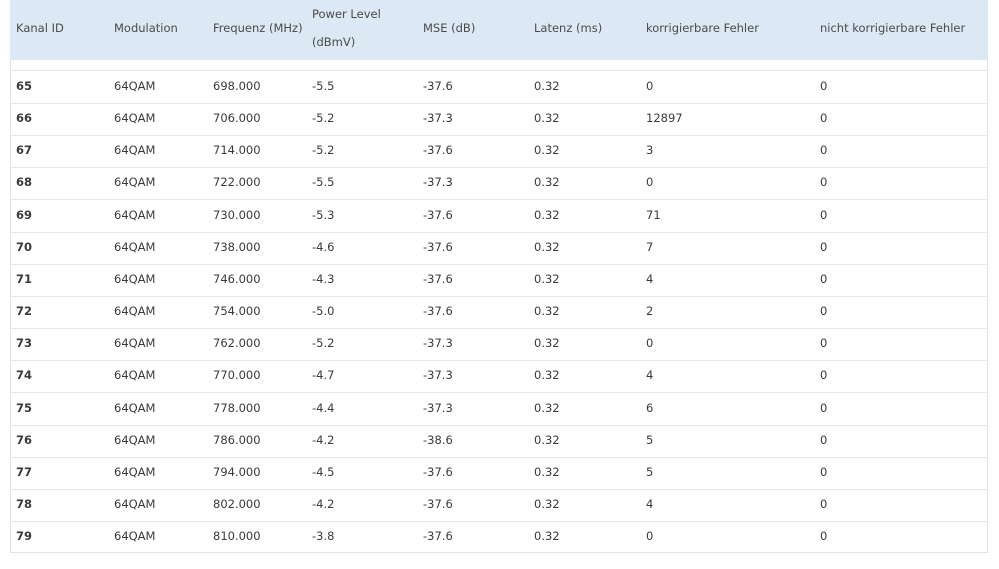 The width and height of the screenshot is (999, 569). I want to click on table-cell: -5.0, so click(323, 311).